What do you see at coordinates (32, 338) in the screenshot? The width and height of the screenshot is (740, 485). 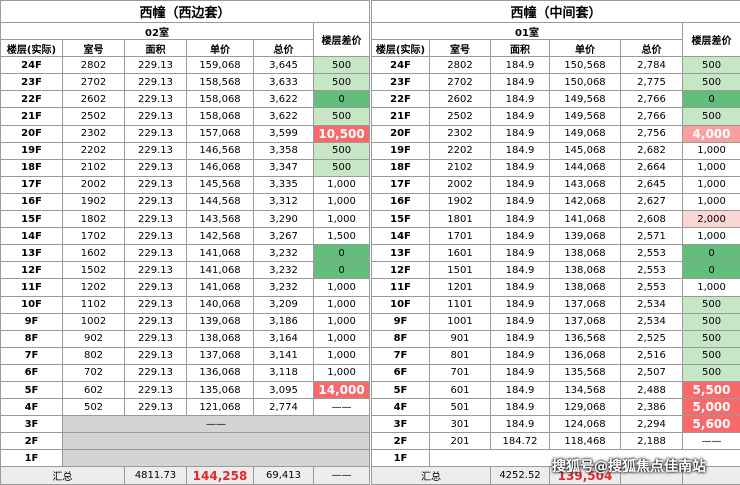 I see `floor-cell: 8F` at bounding box center [32, 338].